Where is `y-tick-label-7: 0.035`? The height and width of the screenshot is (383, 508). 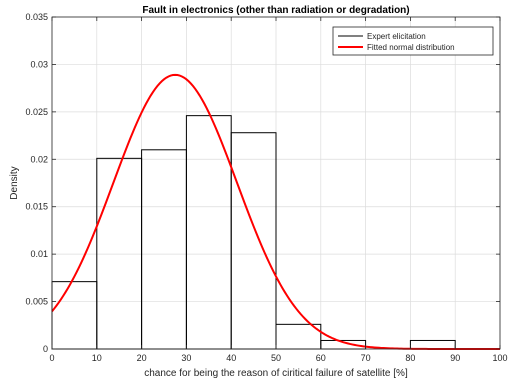
y-tick-label-7: 0.035 is located at coordinates (36, 17).